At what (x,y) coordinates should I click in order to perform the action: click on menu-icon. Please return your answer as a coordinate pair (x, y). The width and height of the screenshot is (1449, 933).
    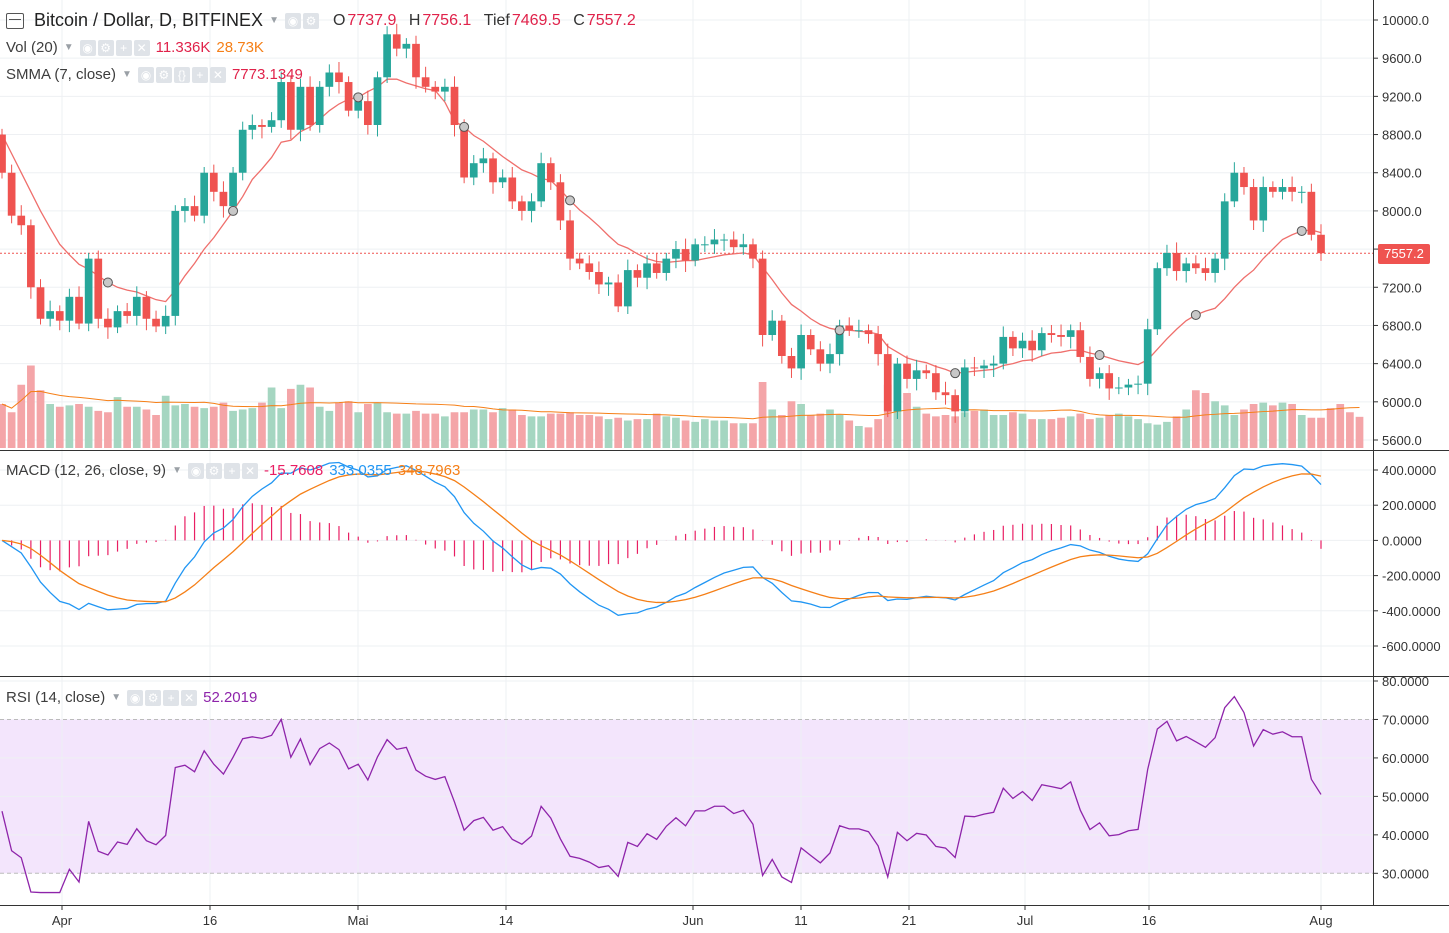
    Looking at the image, I should click on (15, 20).